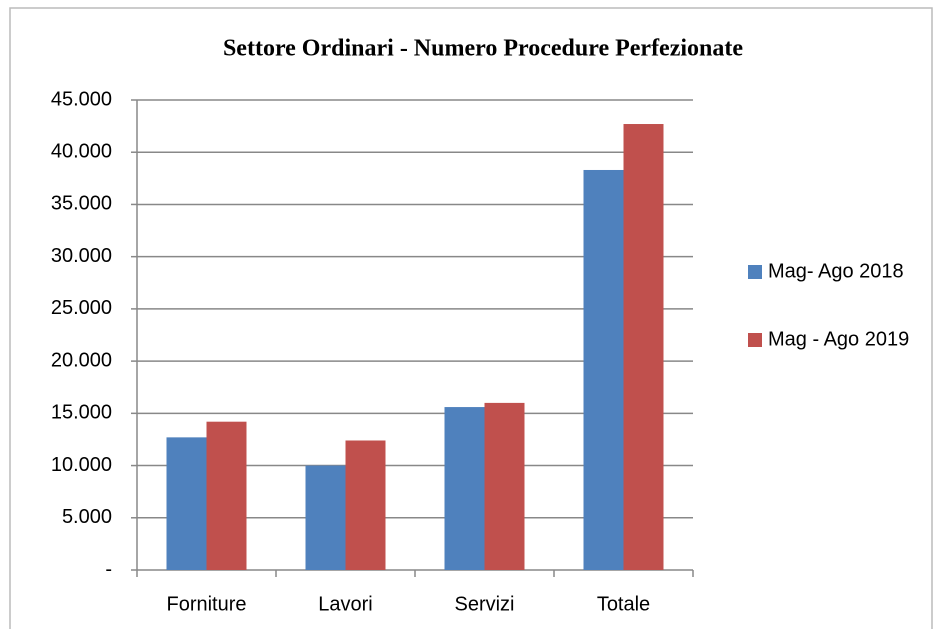  What do you see at coordinates (484, 604) in the screenshot?
I see `x-tick-label: Servizi` at bounding box center [484, 604].